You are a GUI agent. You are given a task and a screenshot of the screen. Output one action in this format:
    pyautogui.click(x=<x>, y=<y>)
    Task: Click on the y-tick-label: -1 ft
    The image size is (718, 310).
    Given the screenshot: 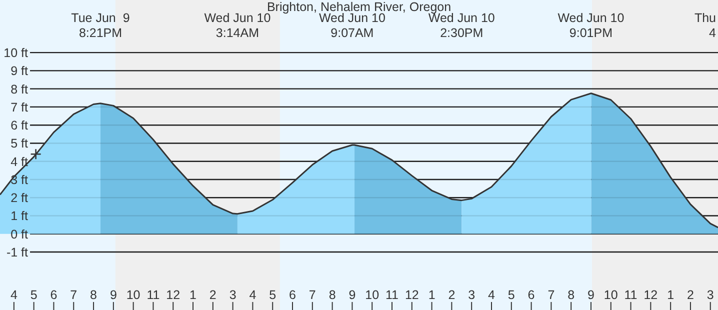 What is the action you would take?
    pyautogui.click(x=17, y=252)
    